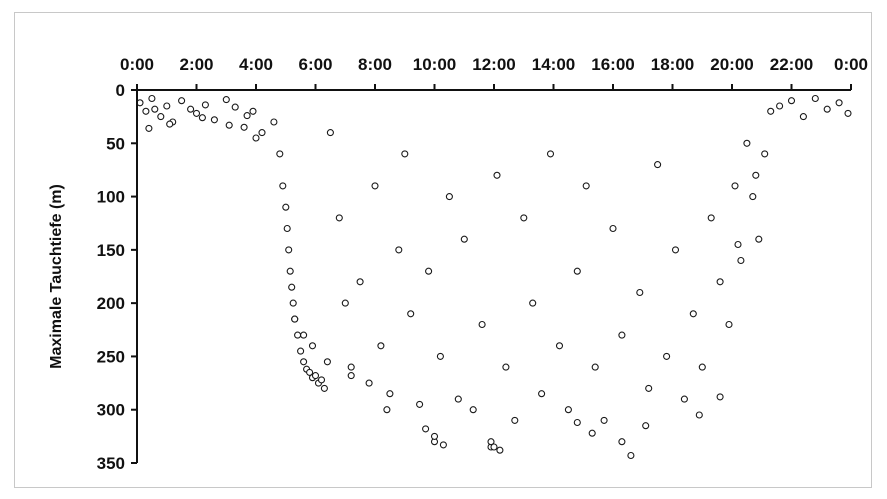 Image resolution: width=887 pixels, height=499 pixels. What do you see at coordinates (375, 64) in the screenshot?
I see `x-tick-label: 8:00` at bounding box center [375, 64].